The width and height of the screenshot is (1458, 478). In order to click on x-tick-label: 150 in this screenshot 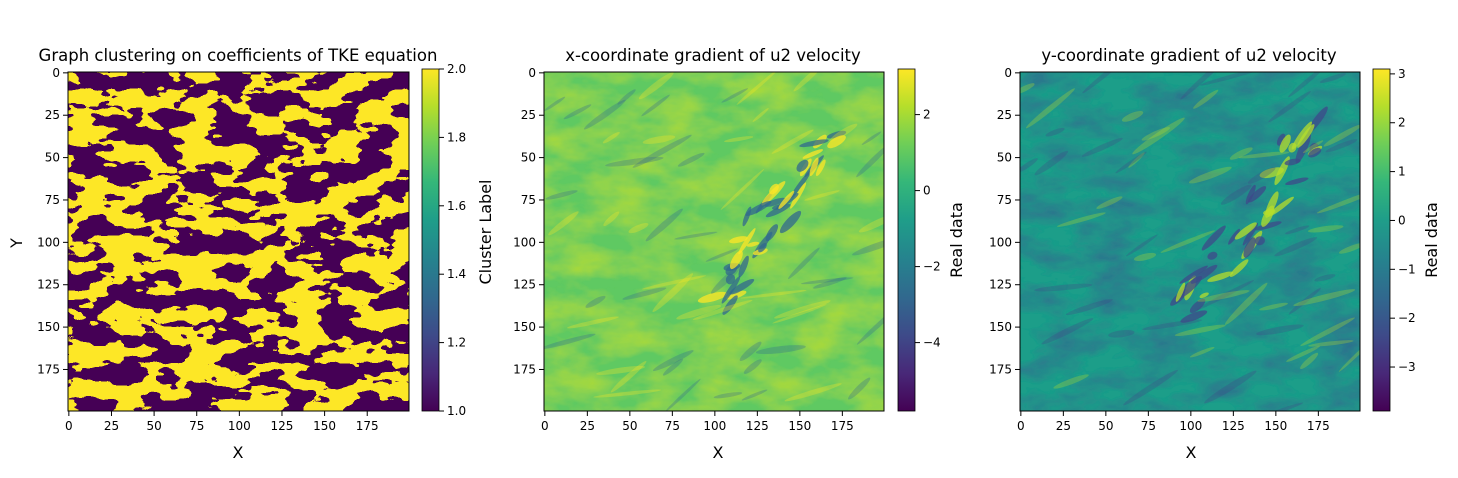, I will do `click(324, 426)`.